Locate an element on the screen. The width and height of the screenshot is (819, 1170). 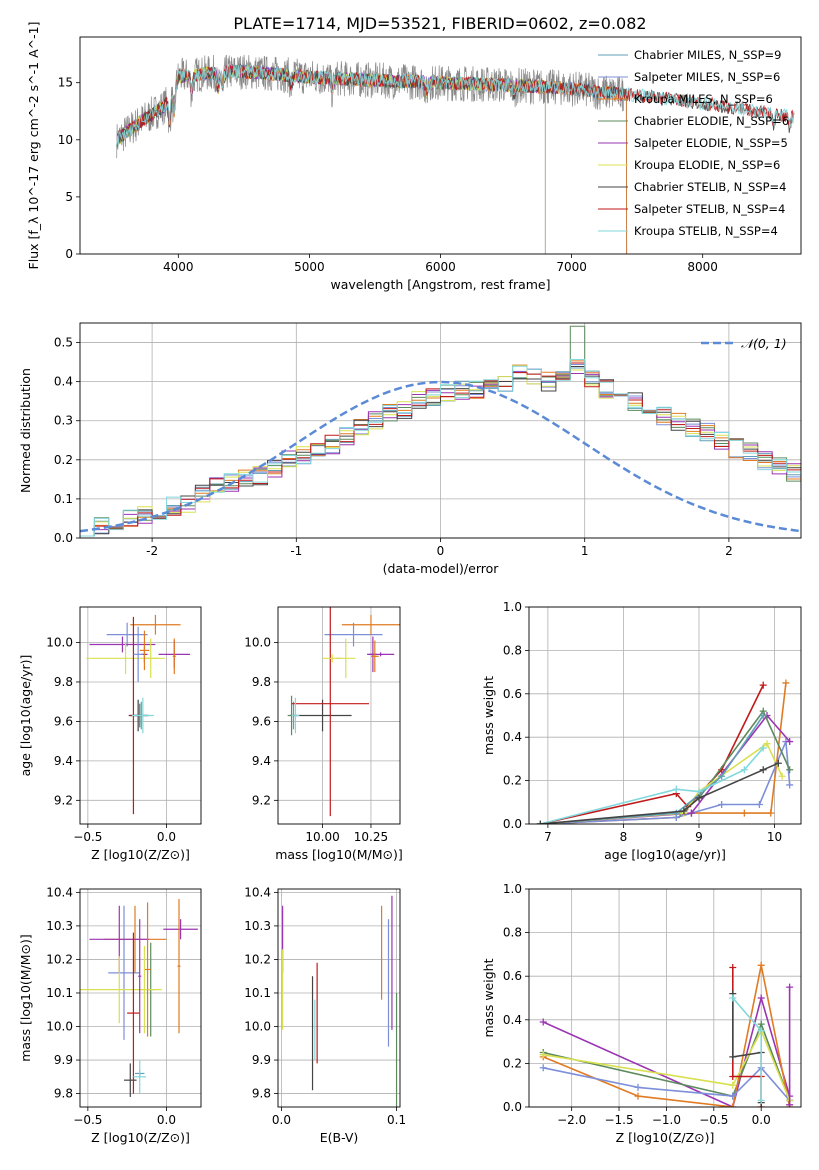
y-tick-label: 9.9 is located at coordinates (261, 1060).